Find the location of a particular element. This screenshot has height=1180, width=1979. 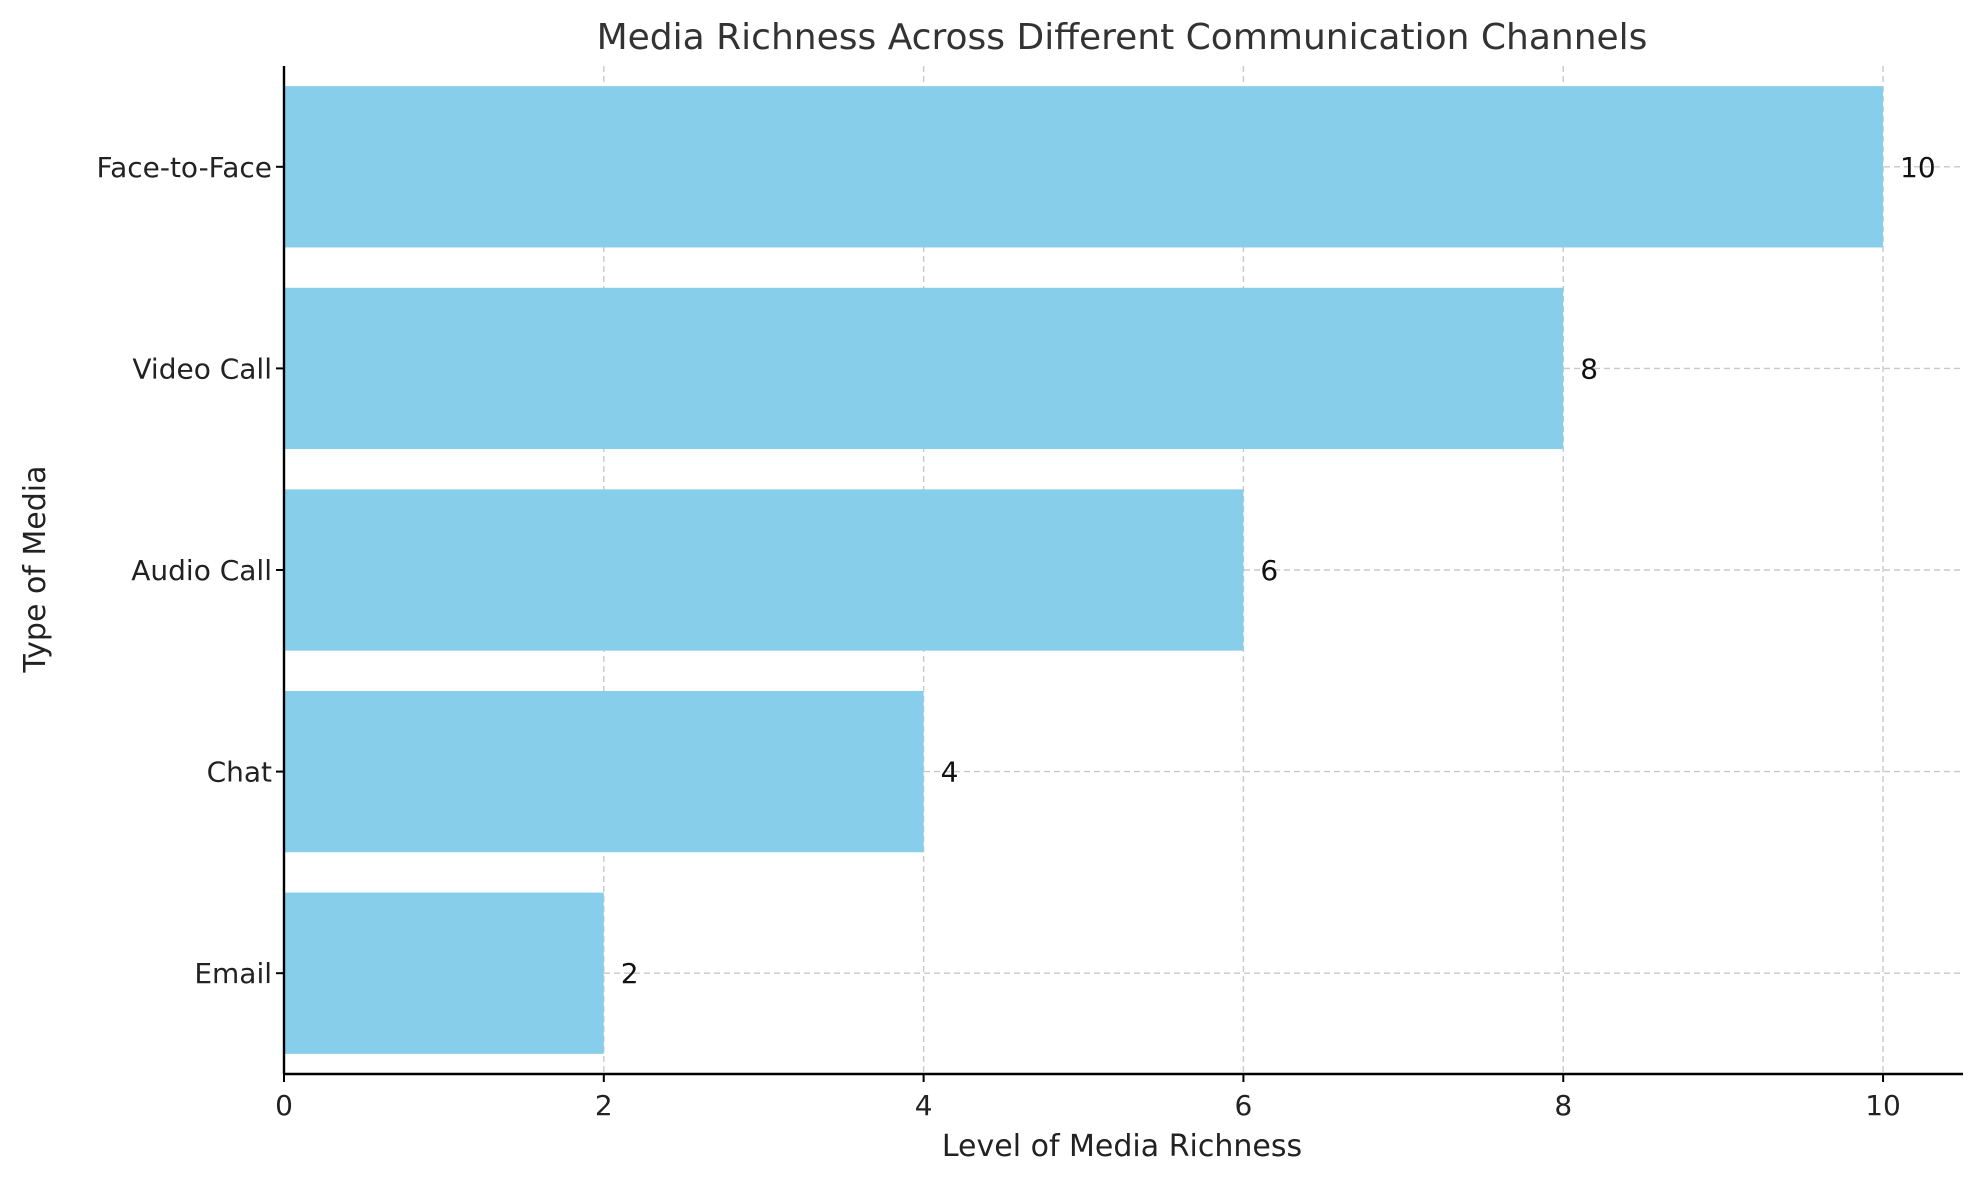

x-axis-label: Level of Media Richness is located at coordinates (1122, 1146).